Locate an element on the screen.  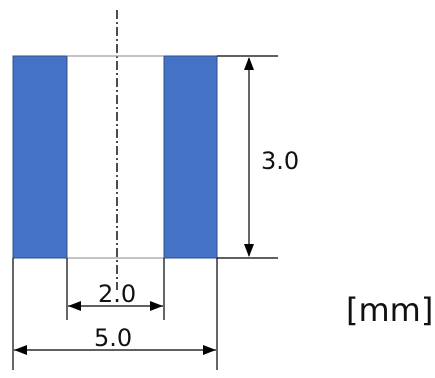
inner-width-arrow-right is located at coordinates (156, 306).